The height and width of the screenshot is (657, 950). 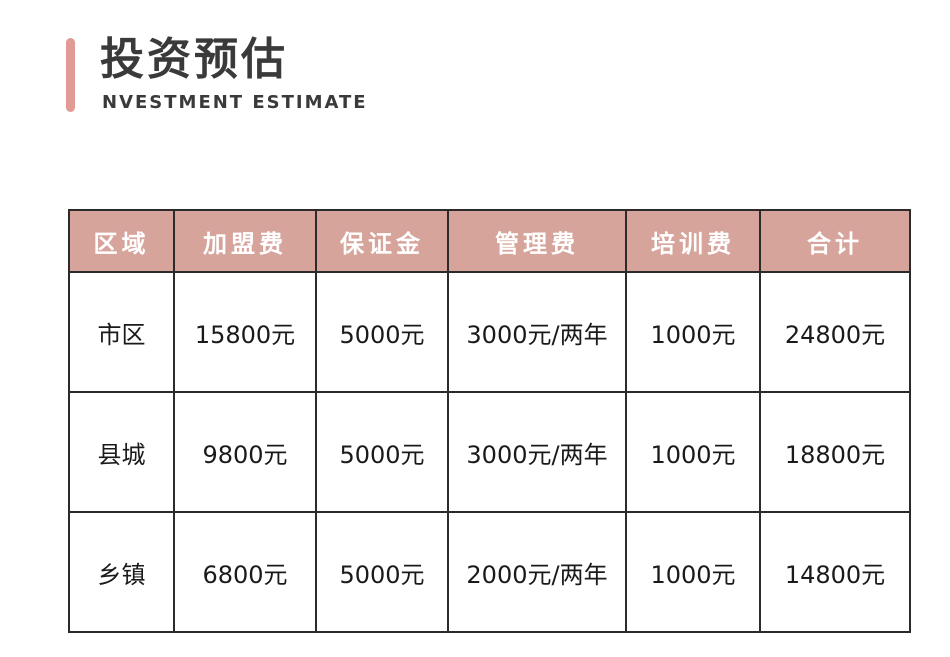 I want to click on column-header-total: 合计, so click(x=835, y=241).